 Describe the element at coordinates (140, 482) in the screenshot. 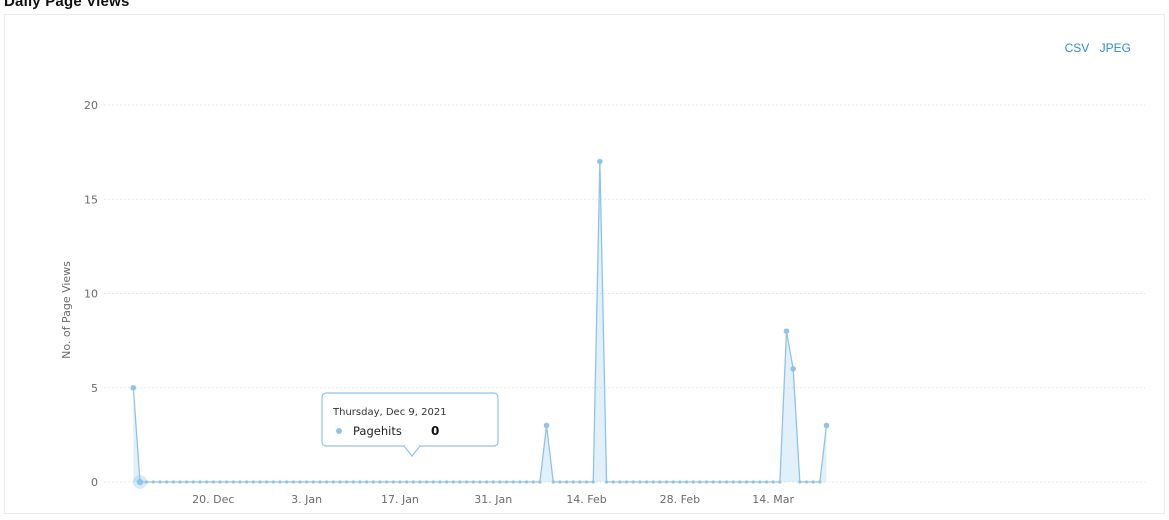

I see `hover-point` at that location.